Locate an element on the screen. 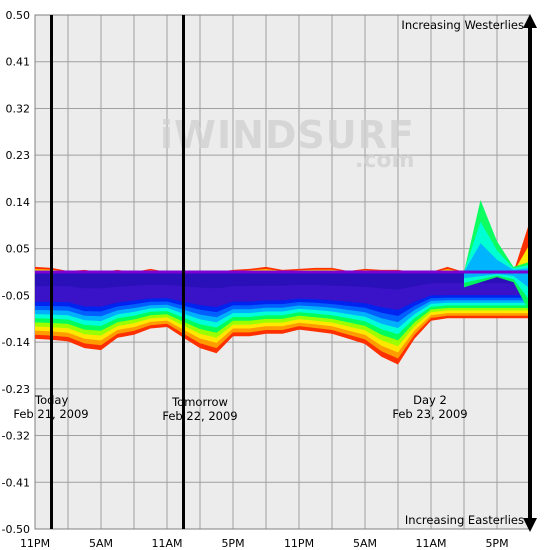  watermark: iWINDSURF .com is located at coordinates (287, 143).